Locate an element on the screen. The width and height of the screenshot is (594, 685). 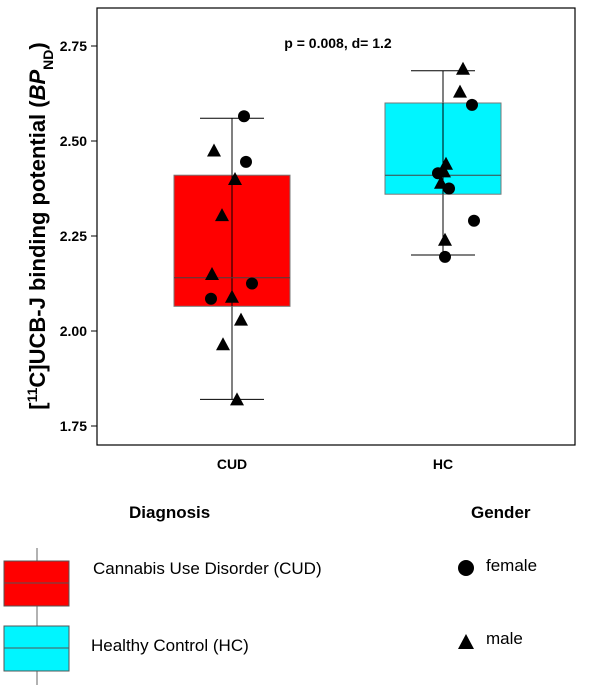
y-axis-label: [11C]UCB-J binding potential (BPND) is located at coordinates (40, 225).